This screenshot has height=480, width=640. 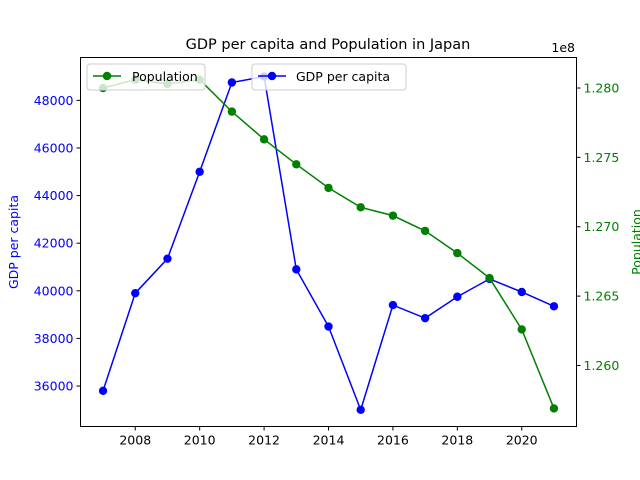 What do you see at coordinates (563, 47) in the screenshot?
I see `right-axis-offset-label: 1e8` at bounding box center [563, 47].